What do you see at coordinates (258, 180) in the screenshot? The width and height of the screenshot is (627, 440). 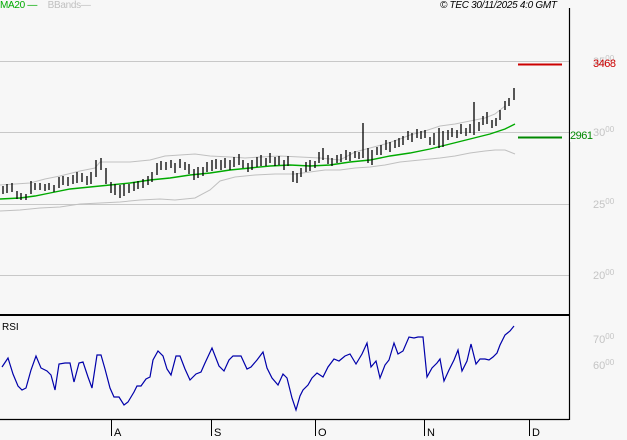 I see `bband-lower-line` at bounding box center [258, 180].